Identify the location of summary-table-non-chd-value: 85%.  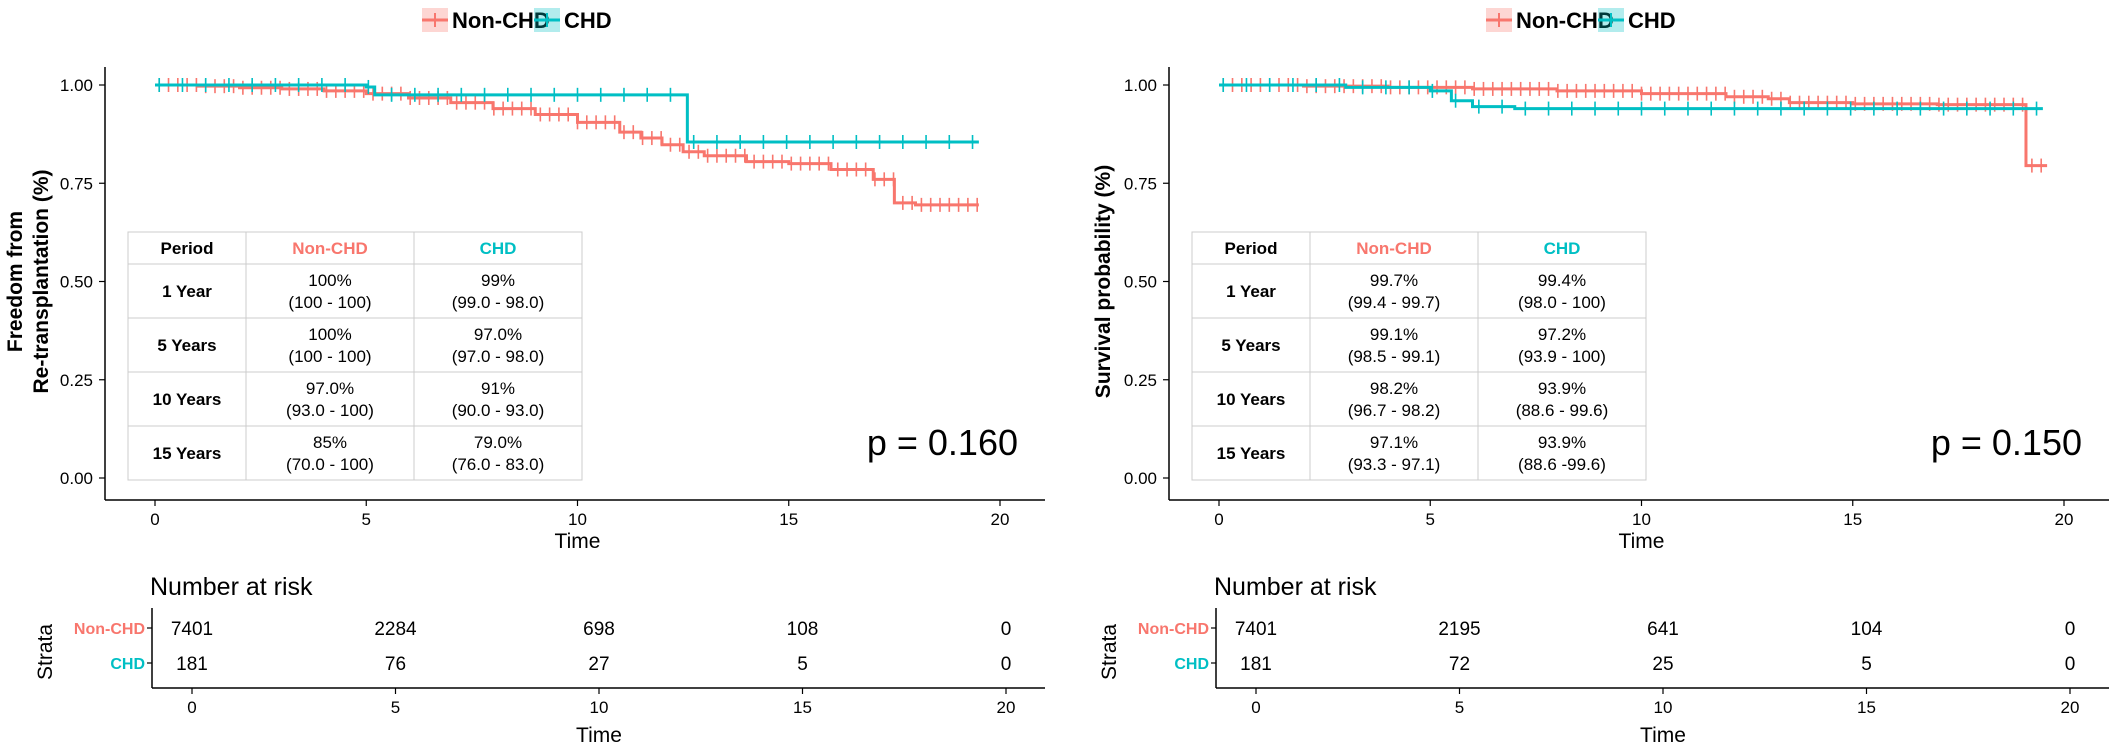
(330, 442).